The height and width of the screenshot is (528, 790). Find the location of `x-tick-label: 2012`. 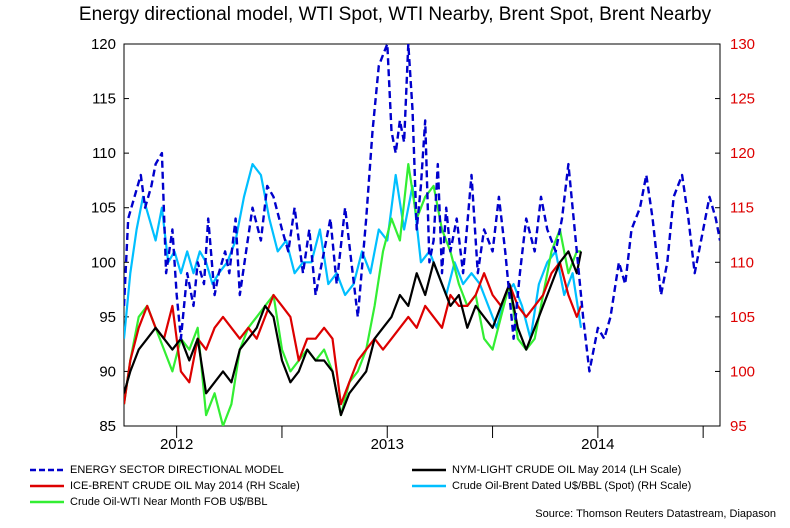

x-tick-label: 2012 is located at coordinates (176, 444).